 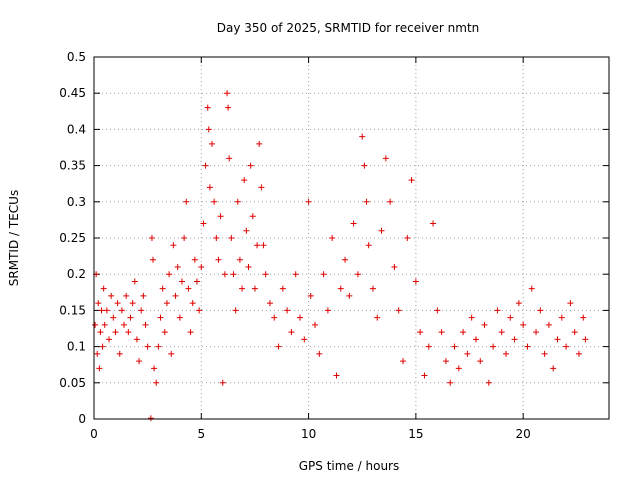 I want to click on y-tick-label: 0.15, so click(x=72, y=310).